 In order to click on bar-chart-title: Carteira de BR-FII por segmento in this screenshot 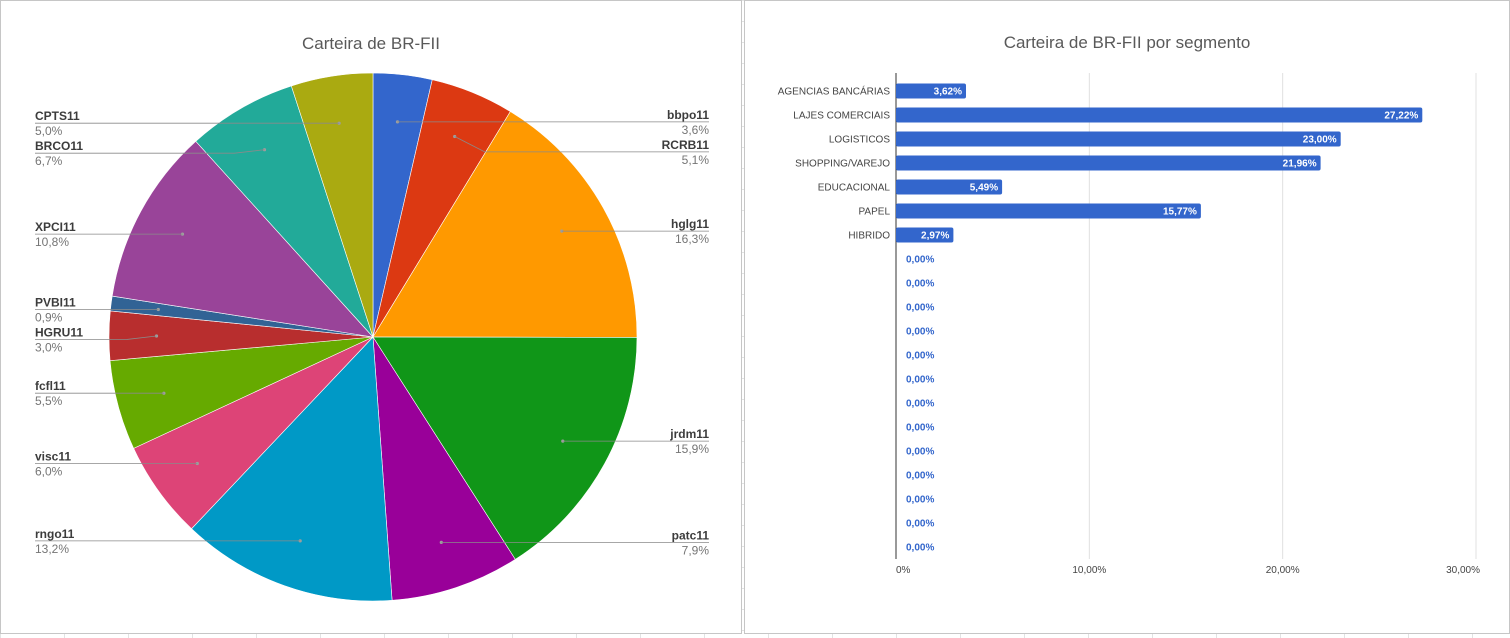, I will do `click(1127, 42)`.